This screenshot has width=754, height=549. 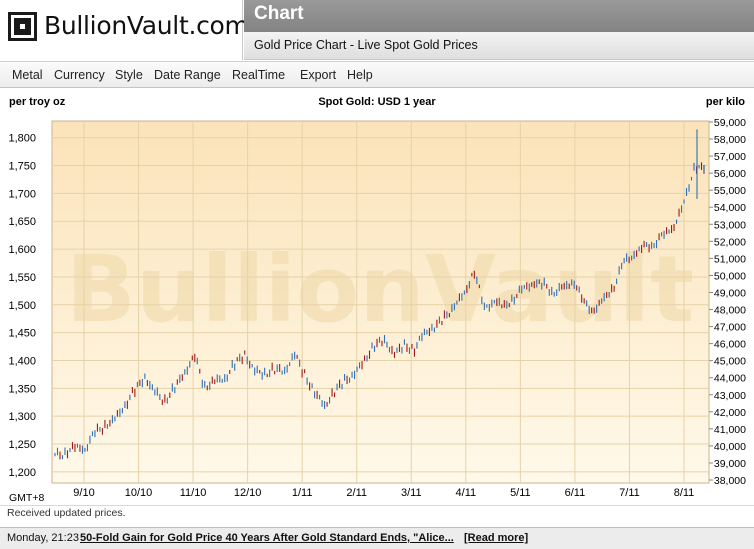 What do you see at coordinates (318, 75) in the screenshot?
I see `menu-export: Export` at bounding box center [318, 75].